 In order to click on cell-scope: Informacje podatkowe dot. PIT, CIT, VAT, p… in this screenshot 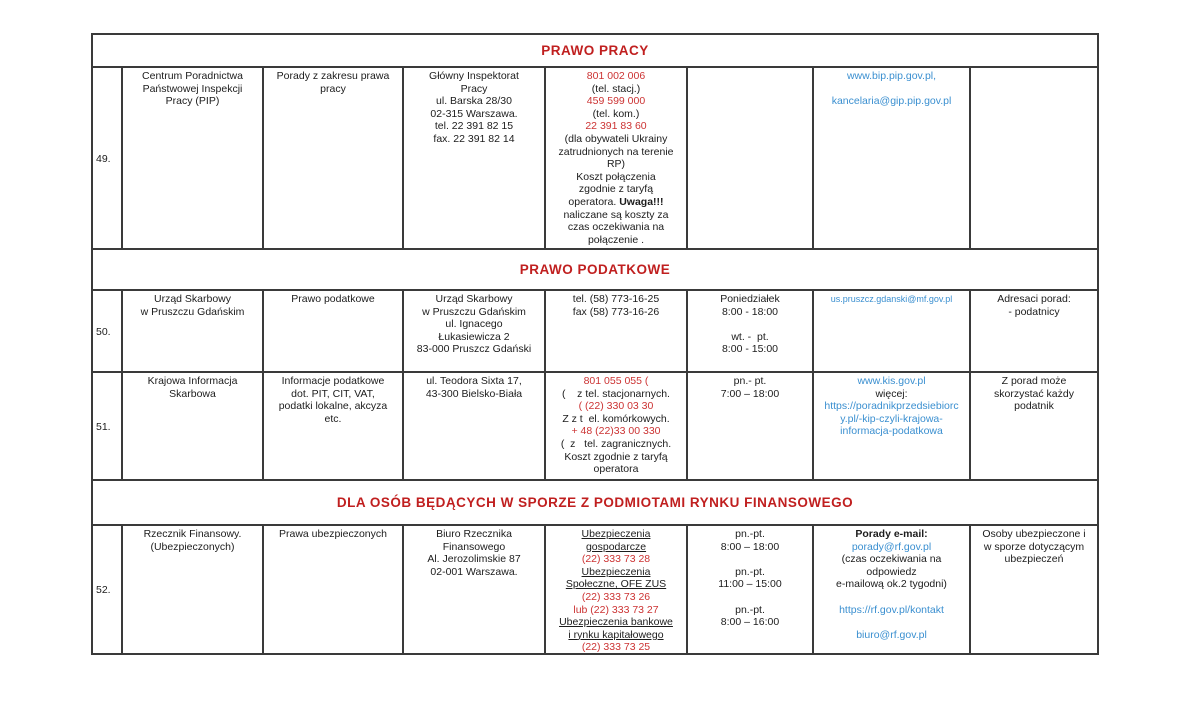, I will do `click(334, 426)`.